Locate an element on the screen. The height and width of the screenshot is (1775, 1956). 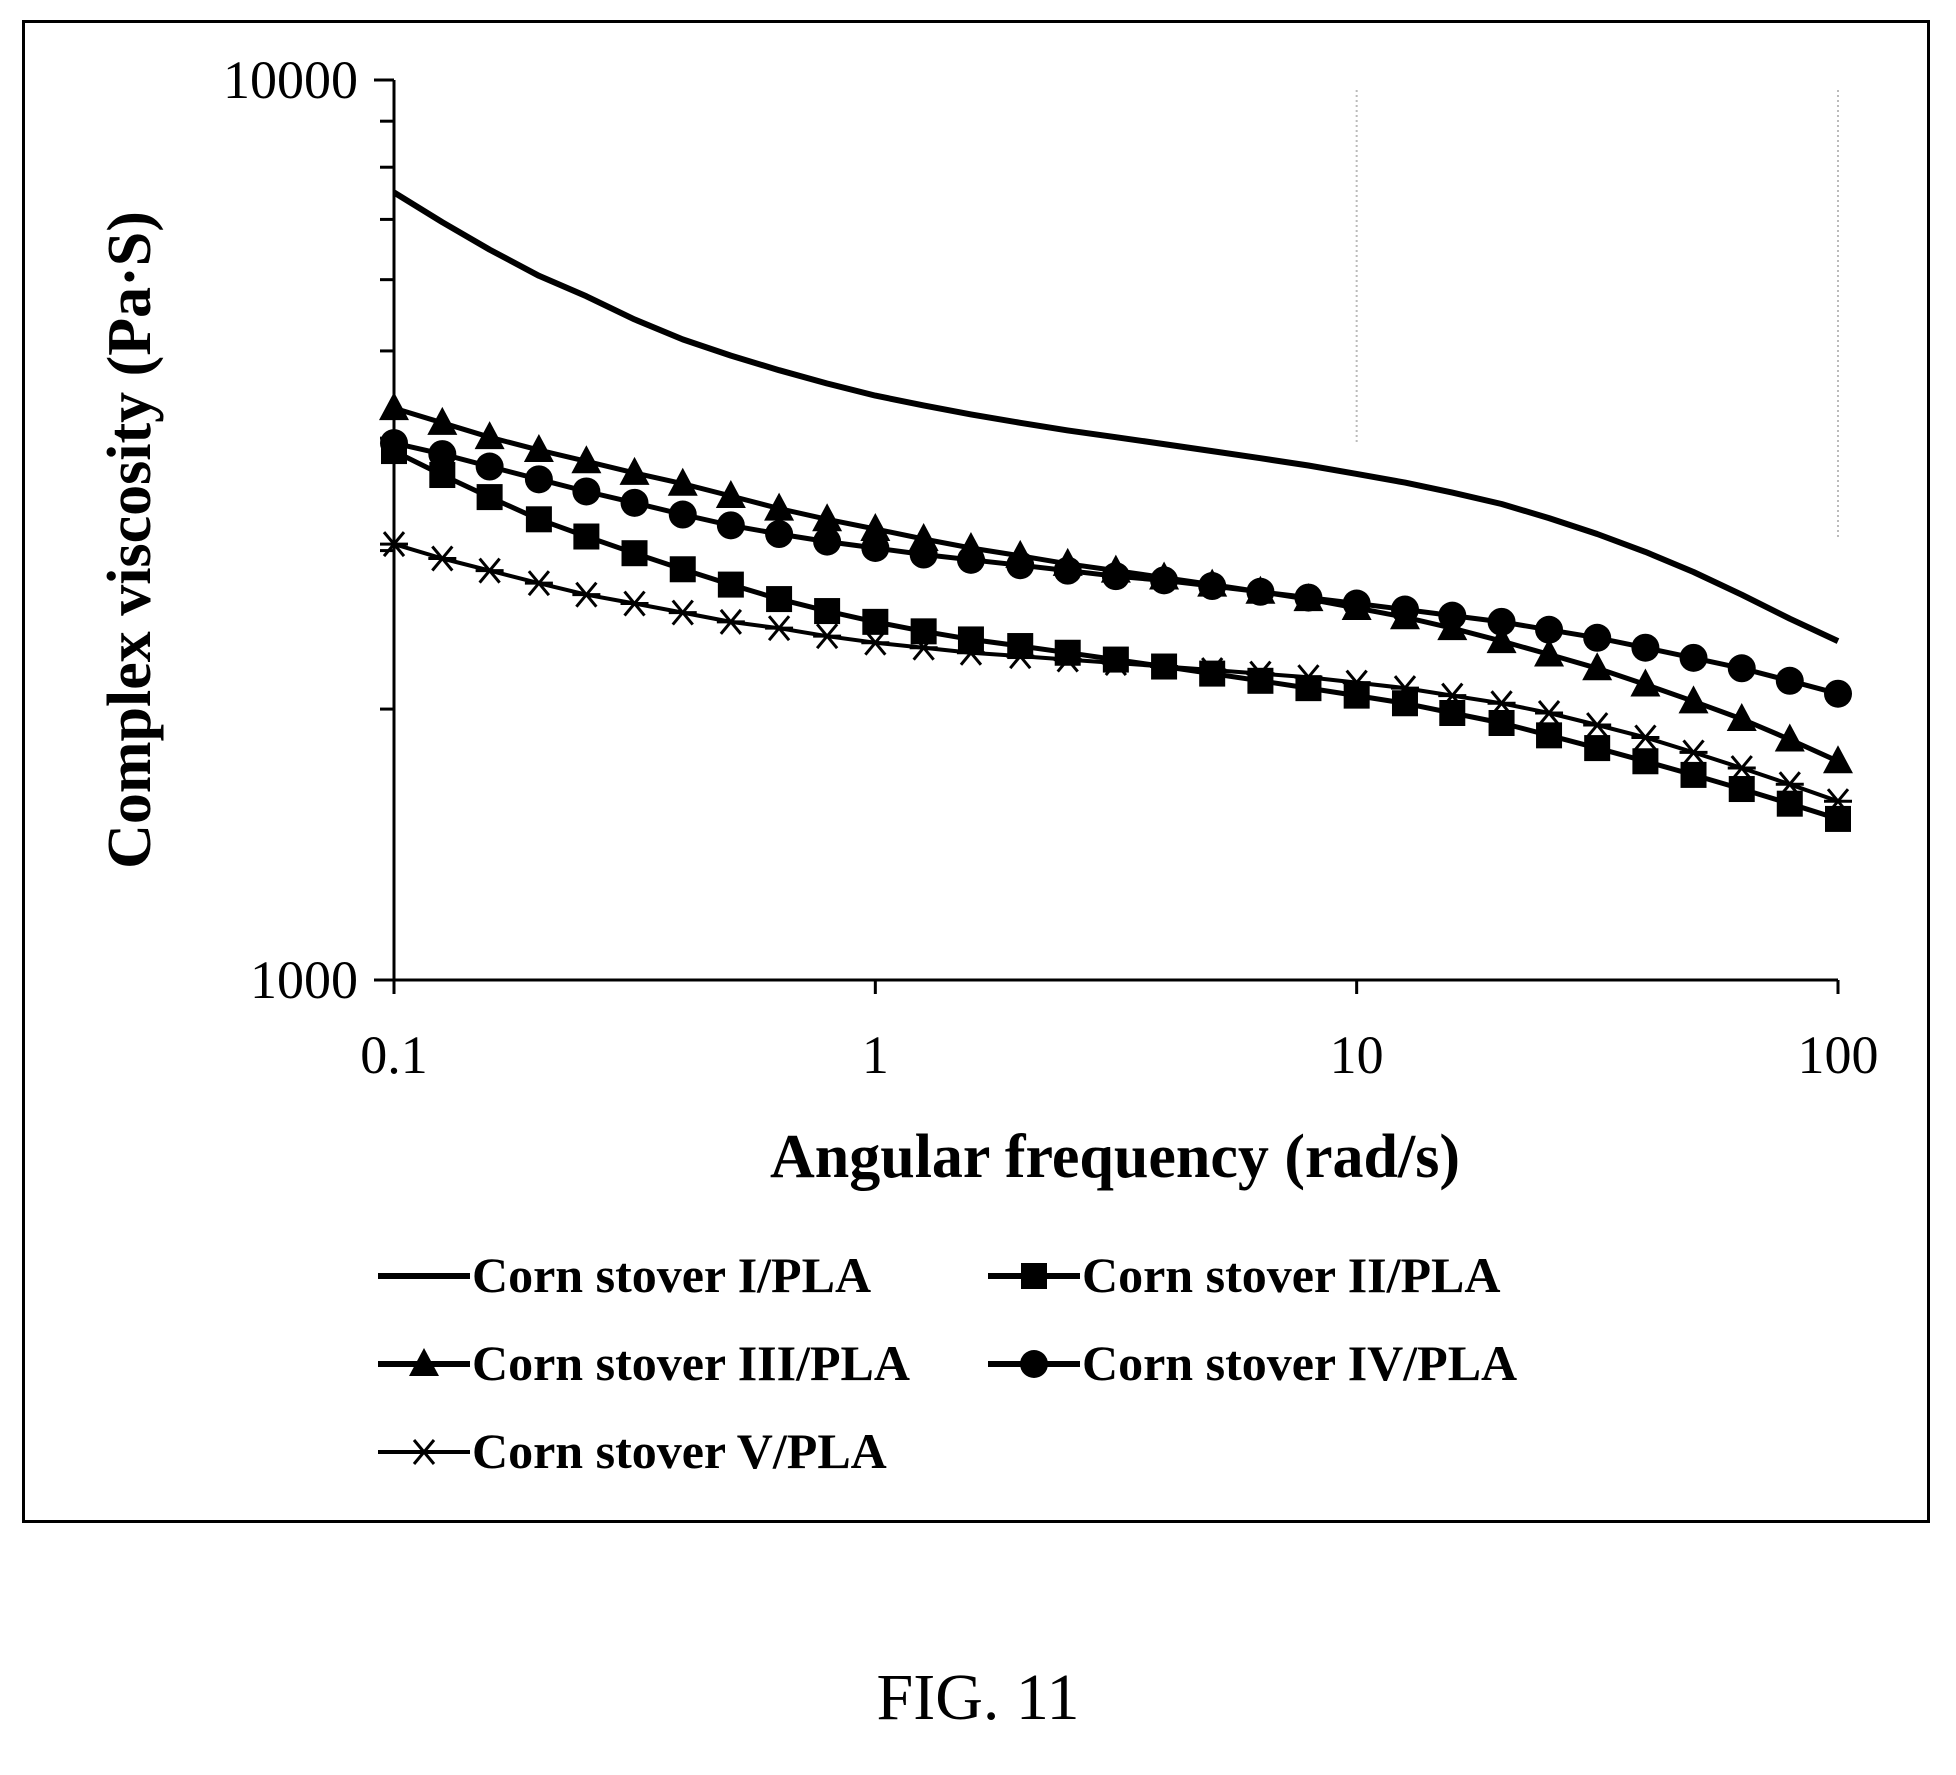
x-tick-label: 1 is located at coordinates (875, 1055).